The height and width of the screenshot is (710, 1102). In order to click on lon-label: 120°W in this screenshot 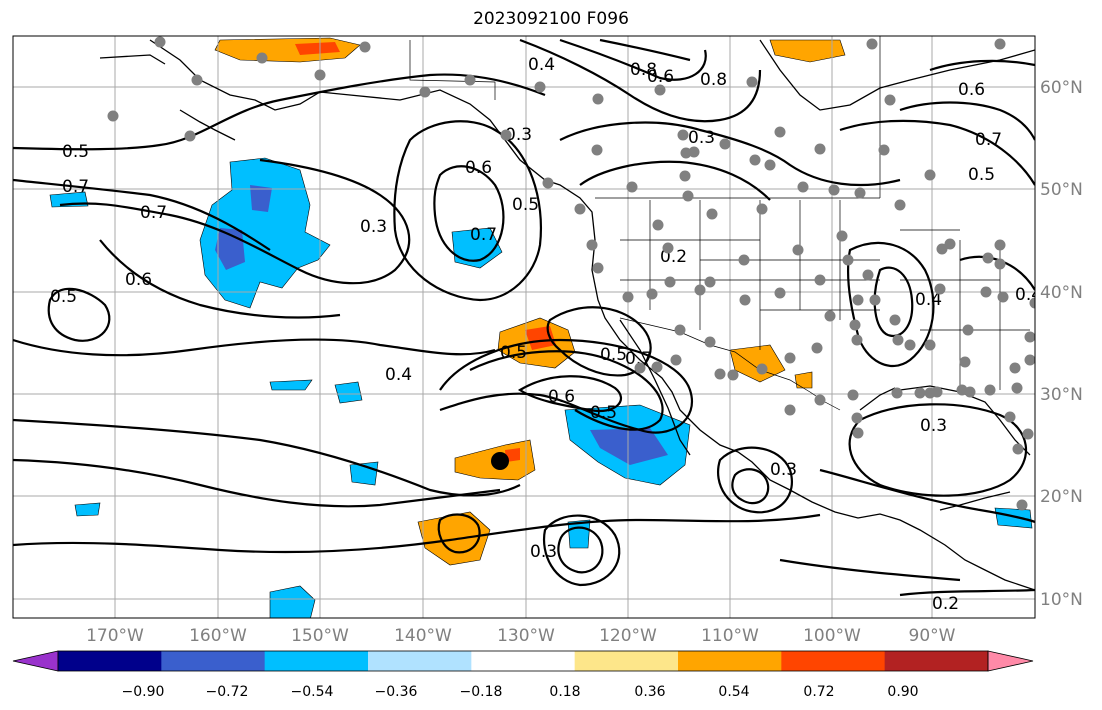, I will do `click(628, 636)`.